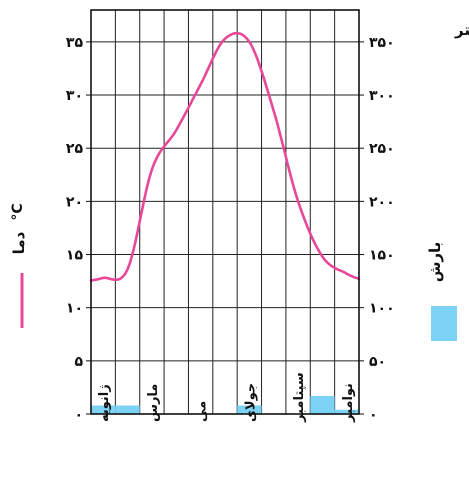 Image resolution: width=469 pixels, height=485 pixels. What do you see at coordinates (382, 256) in the screenshot?
I see `right-axis-tick-label: ۱۵۰` at bounding box center [382, 256].